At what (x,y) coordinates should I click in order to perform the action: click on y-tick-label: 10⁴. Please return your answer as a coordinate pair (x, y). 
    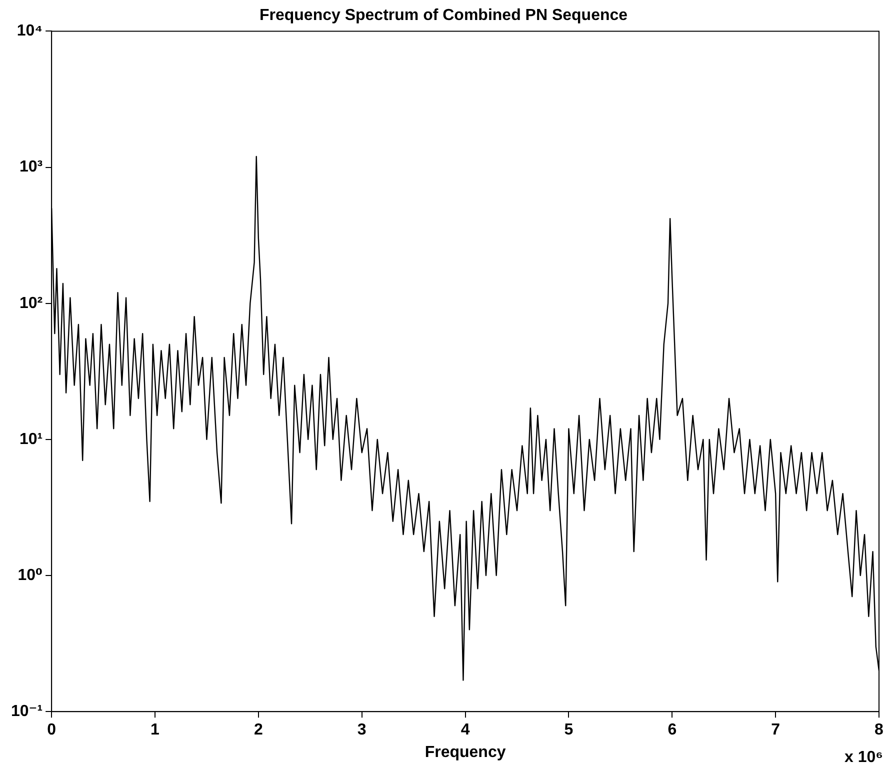
    Looking at the image, I should click on (29, 31).